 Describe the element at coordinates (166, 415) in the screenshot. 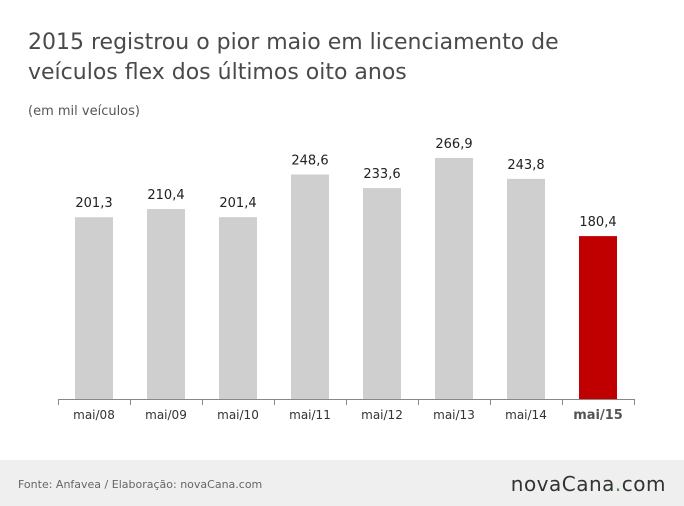

I see `category-label: mai/09` at that location.